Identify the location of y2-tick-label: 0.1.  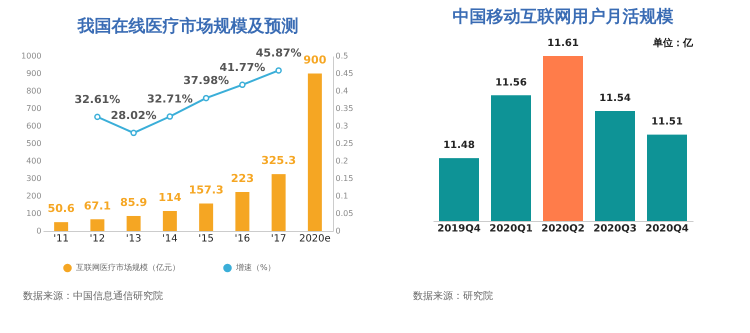
(342, 196).